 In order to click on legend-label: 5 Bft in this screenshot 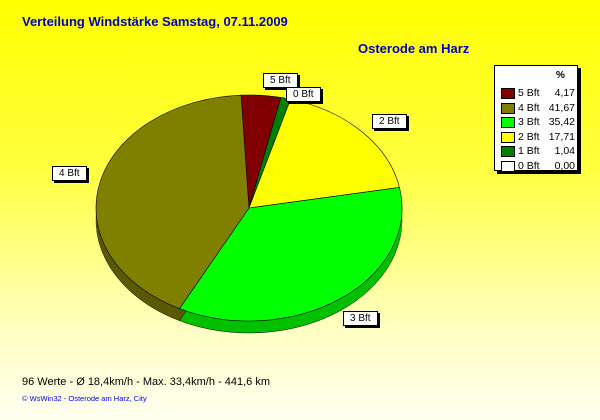, I will do `click(529, 93)`.